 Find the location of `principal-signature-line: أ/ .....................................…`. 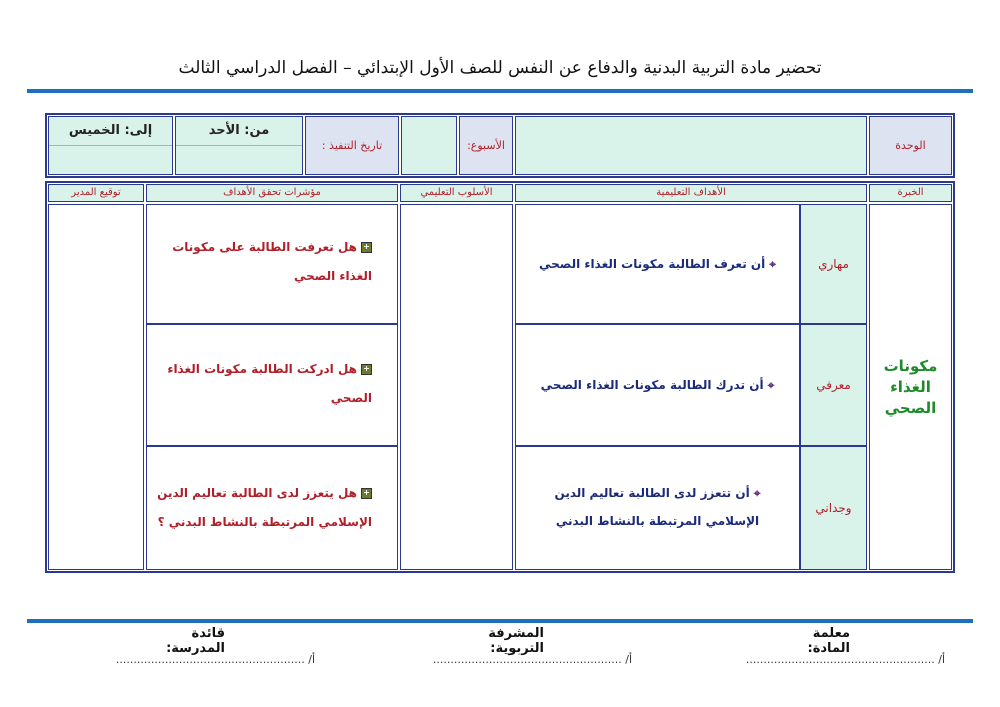

principal-signature-line: أ/ .....................................… is located at coordinates (215, 659).